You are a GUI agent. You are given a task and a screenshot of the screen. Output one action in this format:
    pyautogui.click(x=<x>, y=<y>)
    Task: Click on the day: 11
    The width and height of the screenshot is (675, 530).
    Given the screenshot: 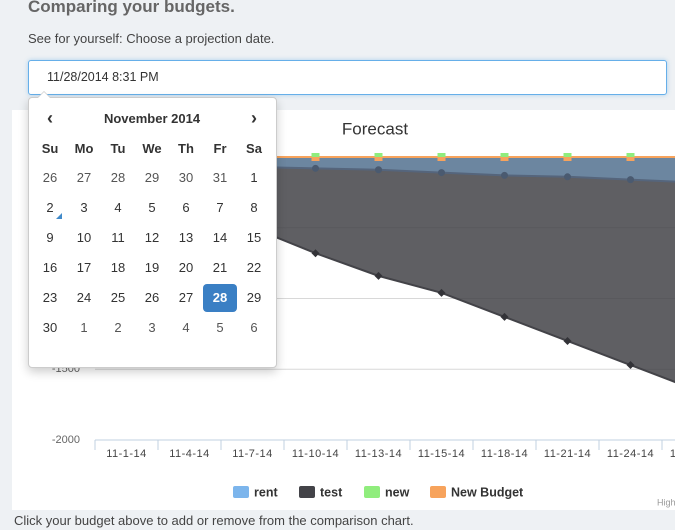 What is the action you would take?
    pyautogui.click(x=118, y=237)
    